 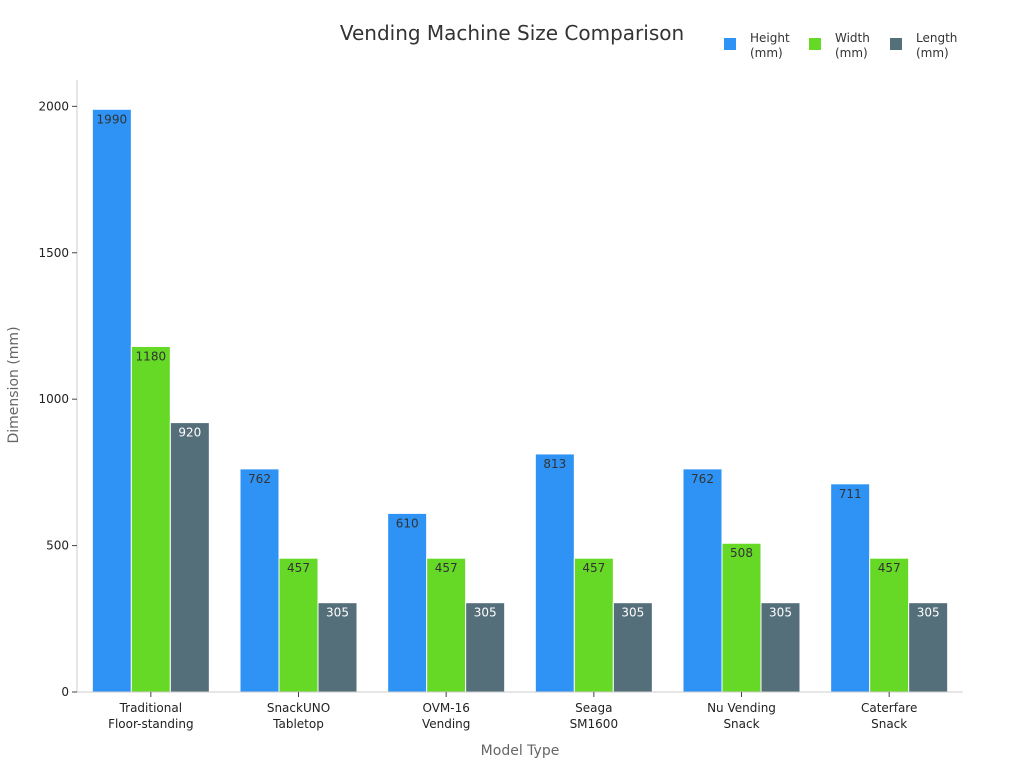 What do you see at coordinates (14, 384) in the screenshot?
I see `y-axis-title: Dimension (mm)` at bounding box center [14, 384].